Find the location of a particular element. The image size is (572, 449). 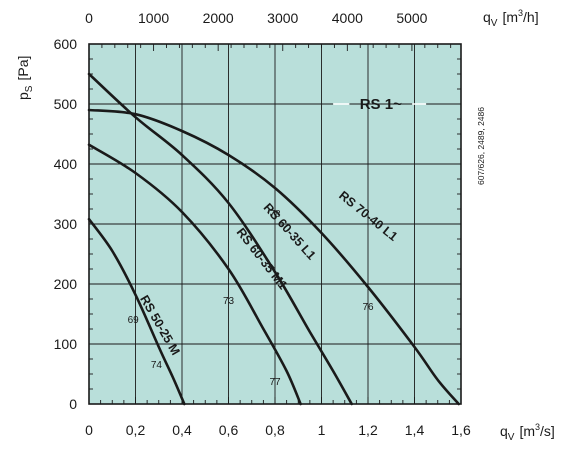

y-tick-label: 200 is located at coordinates (66, 284).